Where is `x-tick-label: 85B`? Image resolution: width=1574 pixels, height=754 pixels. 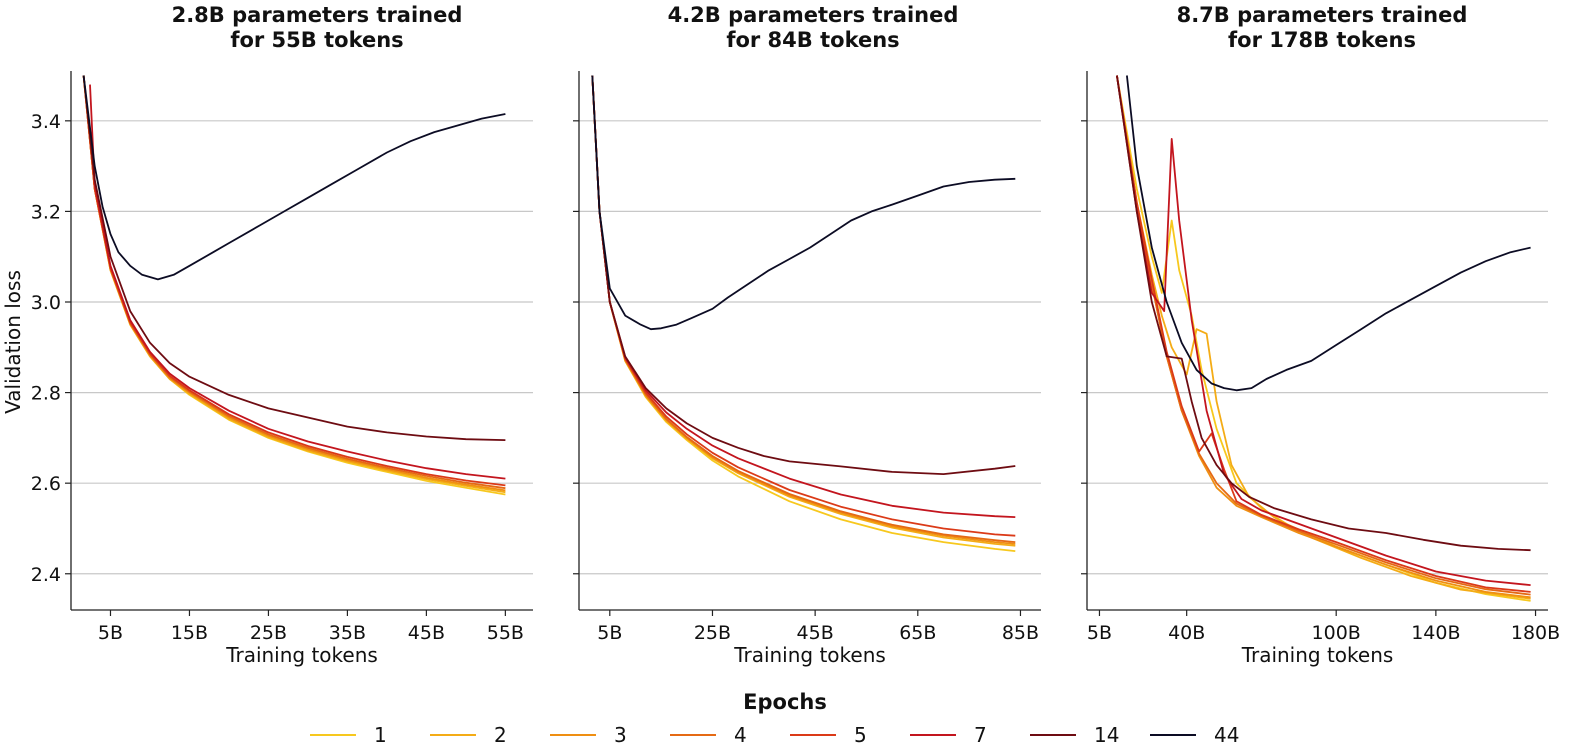 x-tick-label: 85B is located at coordinates (1020, 633).